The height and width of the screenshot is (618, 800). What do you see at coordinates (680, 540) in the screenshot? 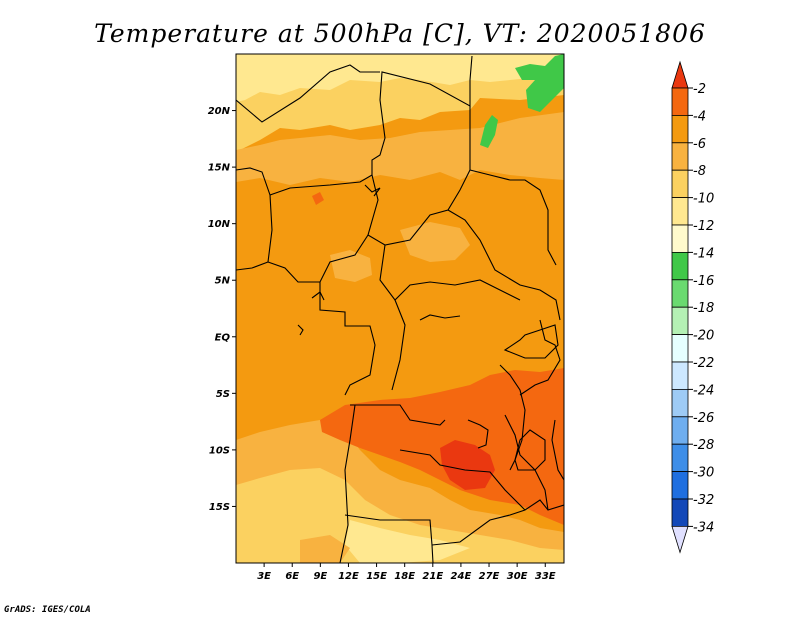
I see `colorbar-bottom-arrow` at bounding box center [680, 540].